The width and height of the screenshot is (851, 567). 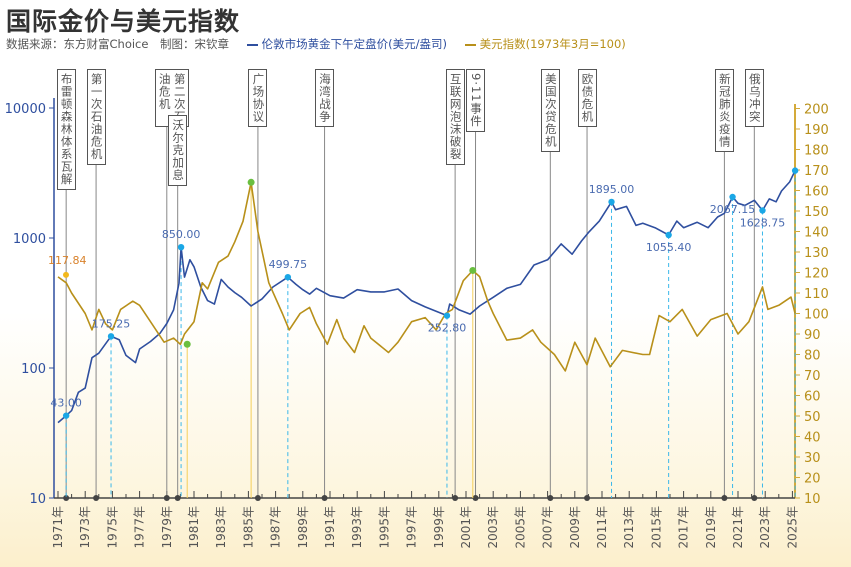 What do you see at coordinates (629, 527) in the screenshot?
I see `x-tick-label: 2013年` at bounding box center [629, 527].